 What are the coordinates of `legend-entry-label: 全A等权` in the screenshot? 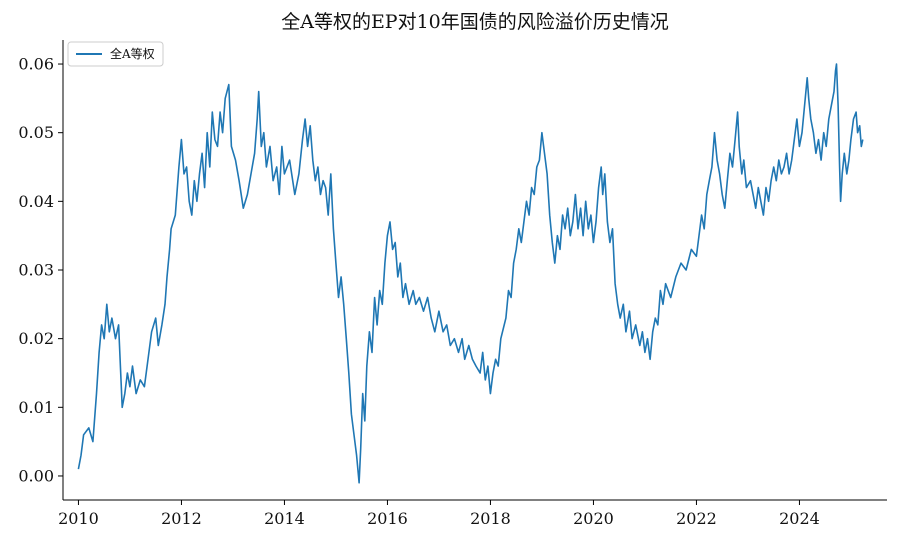 It's located at (132, 53).